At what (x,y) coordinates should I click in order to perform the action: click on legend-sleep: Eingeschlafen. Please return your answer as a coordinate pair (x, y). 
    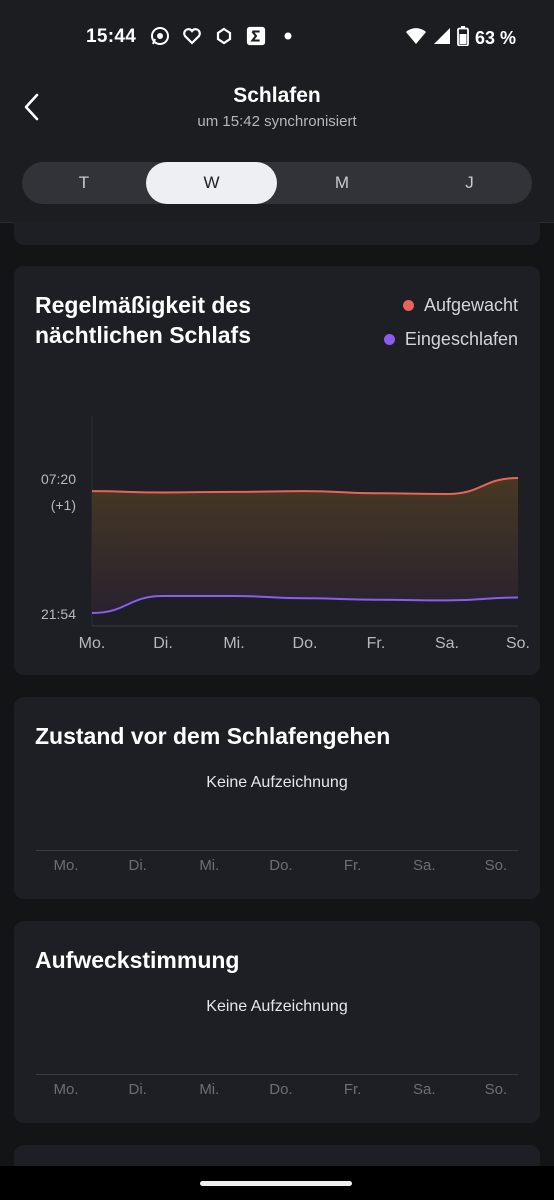
    Looking at the image, I should click on (450, 339).